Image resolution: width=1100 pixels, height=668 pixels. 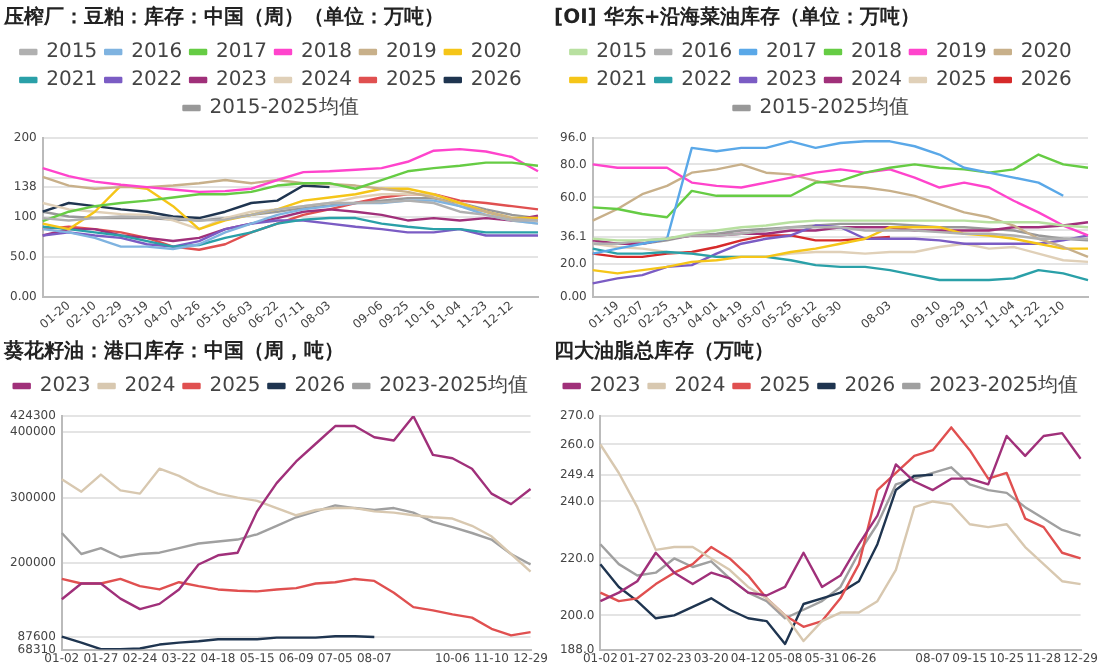 I want to click on chart-title: 葵花籽油：港口库存：中国（周，吨）, so click(x=173, y=351).